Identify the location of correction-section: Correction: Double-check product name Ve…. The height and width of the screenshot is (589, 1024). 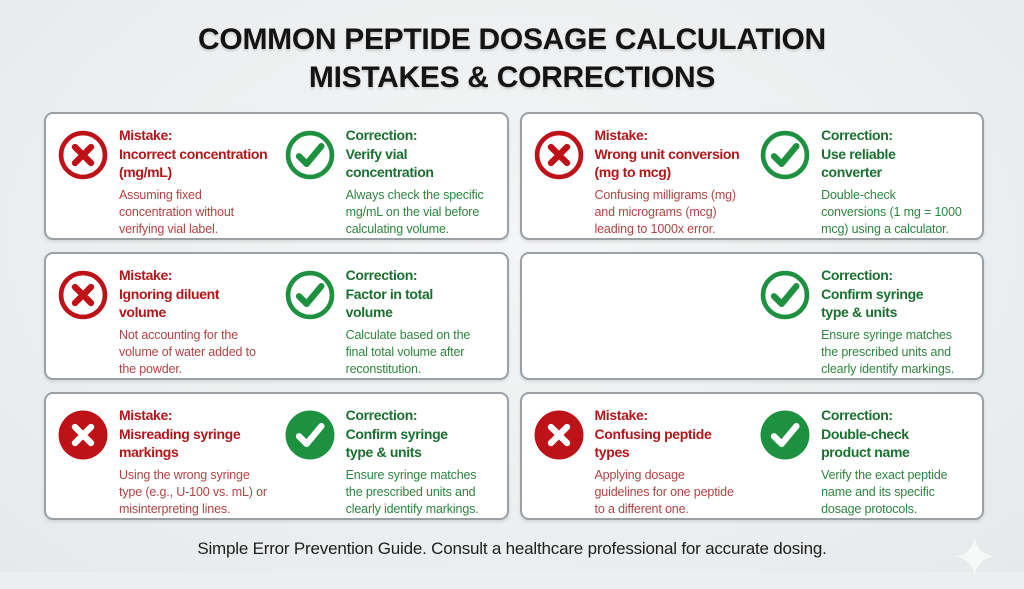
(867, 459).